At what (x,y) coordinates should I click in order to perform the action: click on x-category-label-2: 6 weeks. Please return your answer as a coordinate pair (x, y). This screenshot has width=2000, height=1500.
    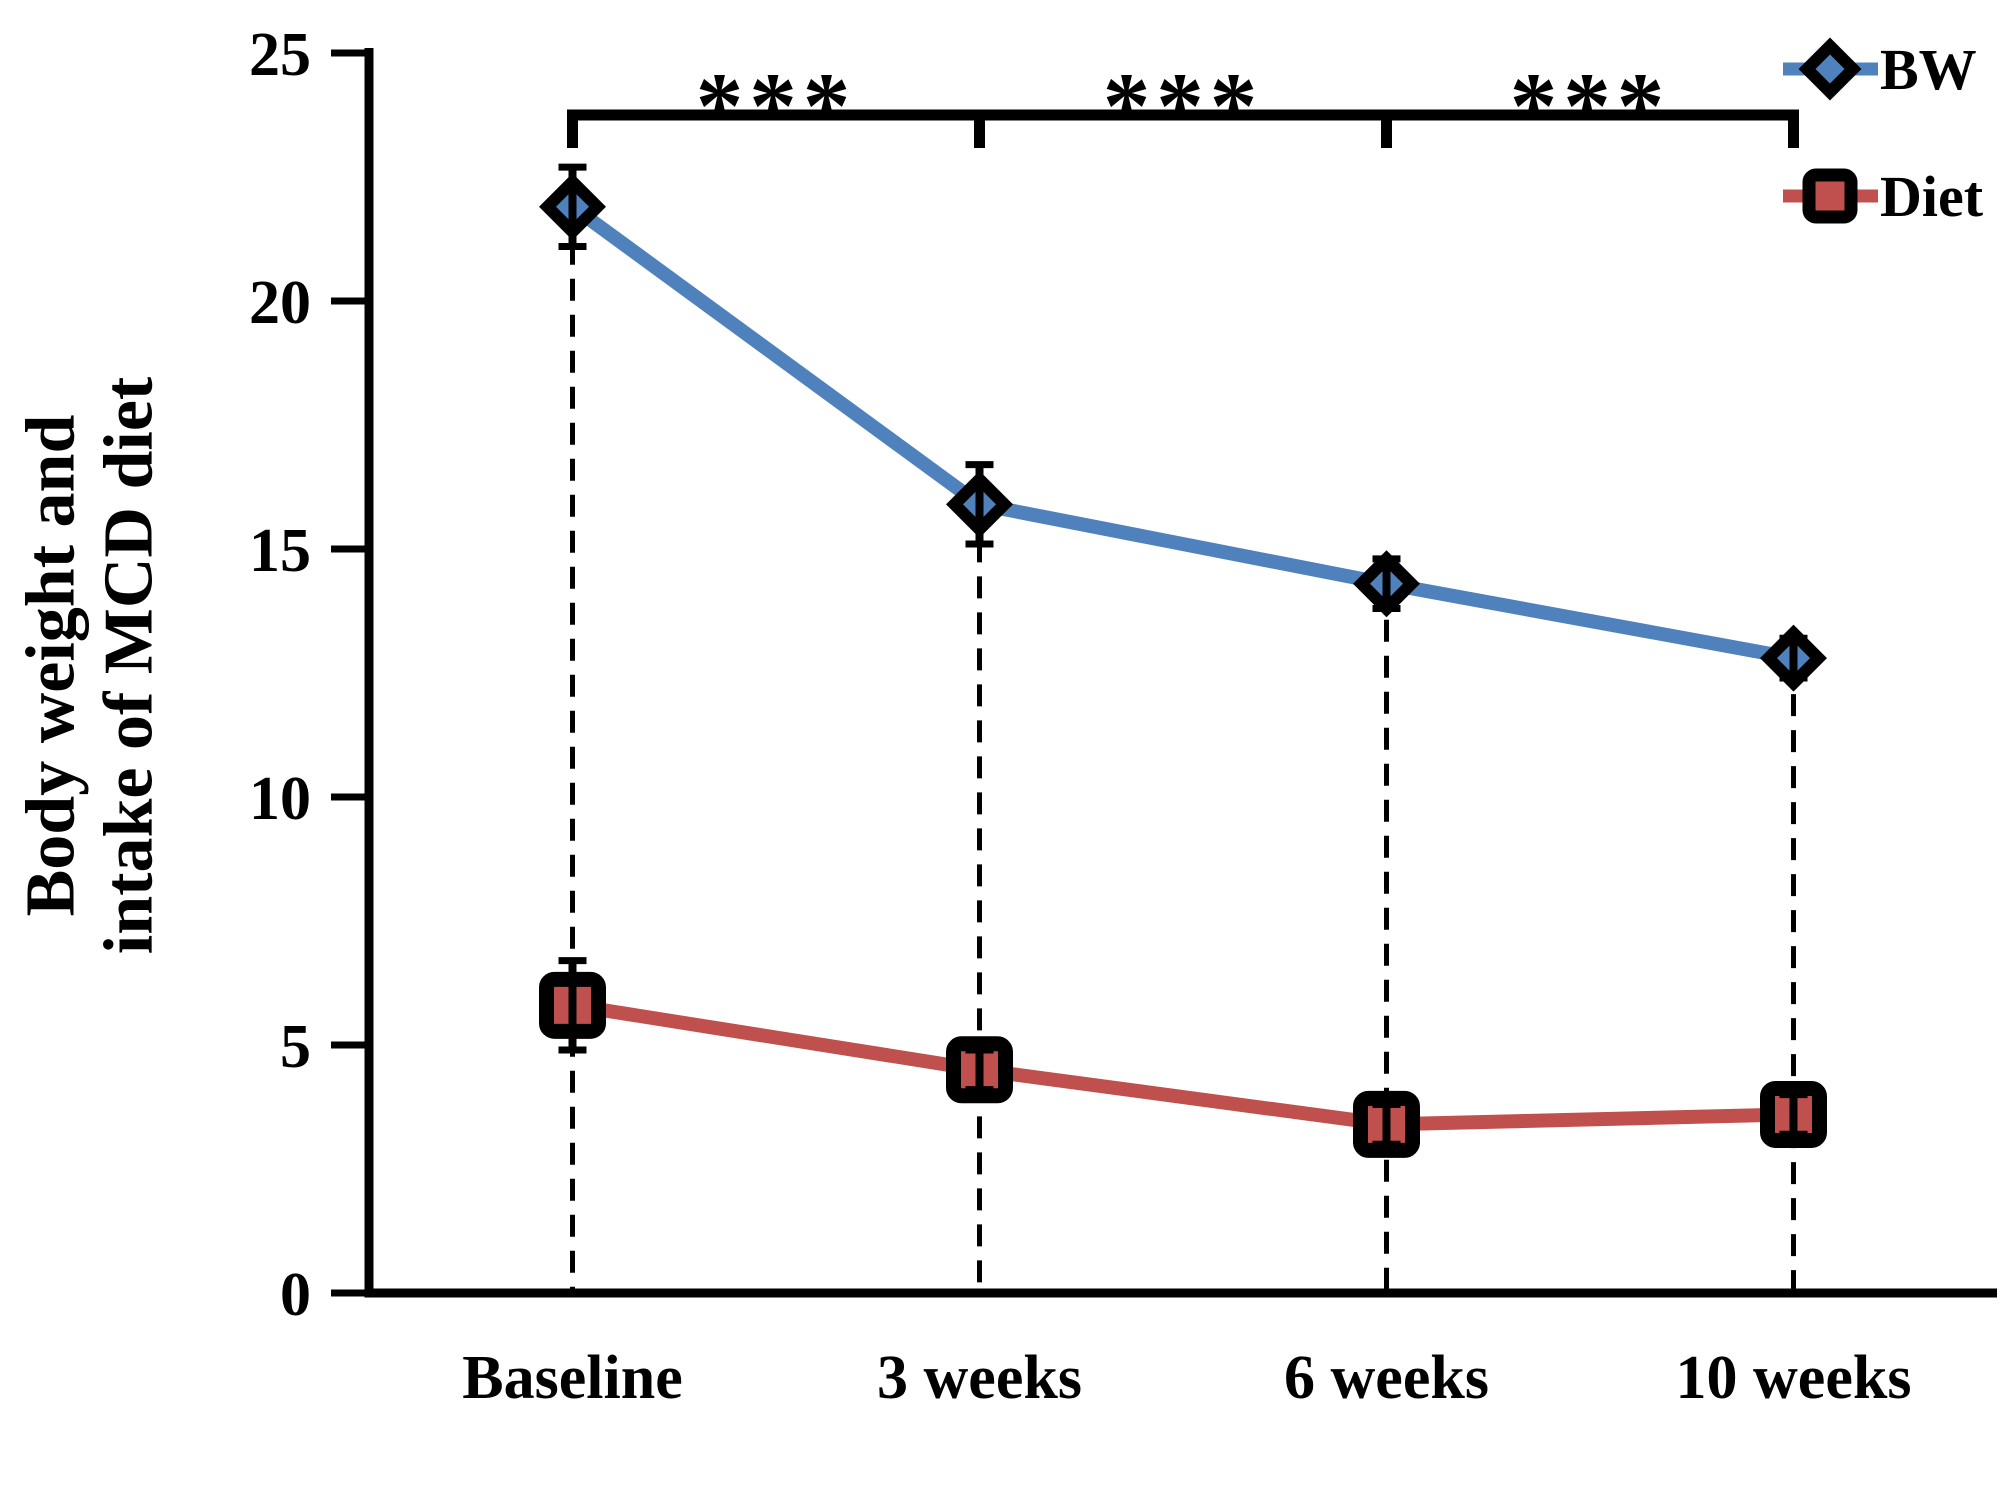
    Looking at the image, I should click on (1386, 1378).